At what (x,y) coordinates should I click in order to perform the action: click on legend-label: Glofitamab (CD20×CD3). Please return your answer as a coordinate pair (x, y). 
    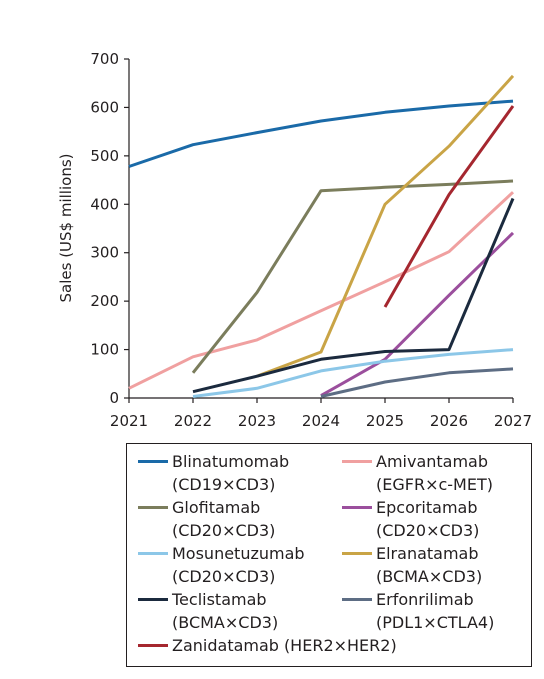
    Looking at the image, I should click on (223, 519).